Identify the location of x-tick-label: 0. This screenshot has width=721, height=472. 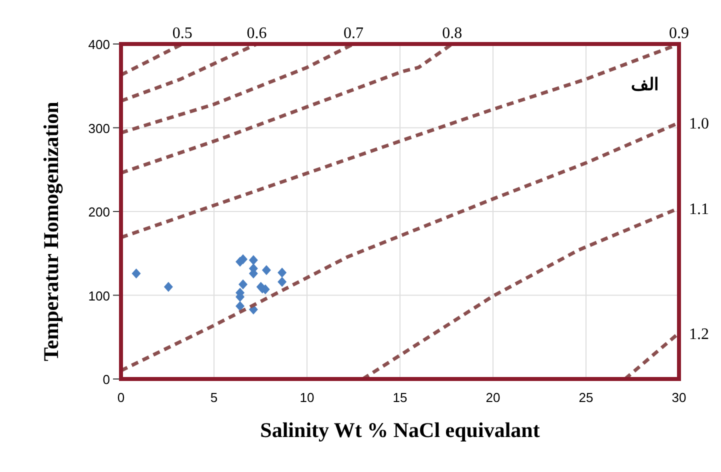
(121, 397).